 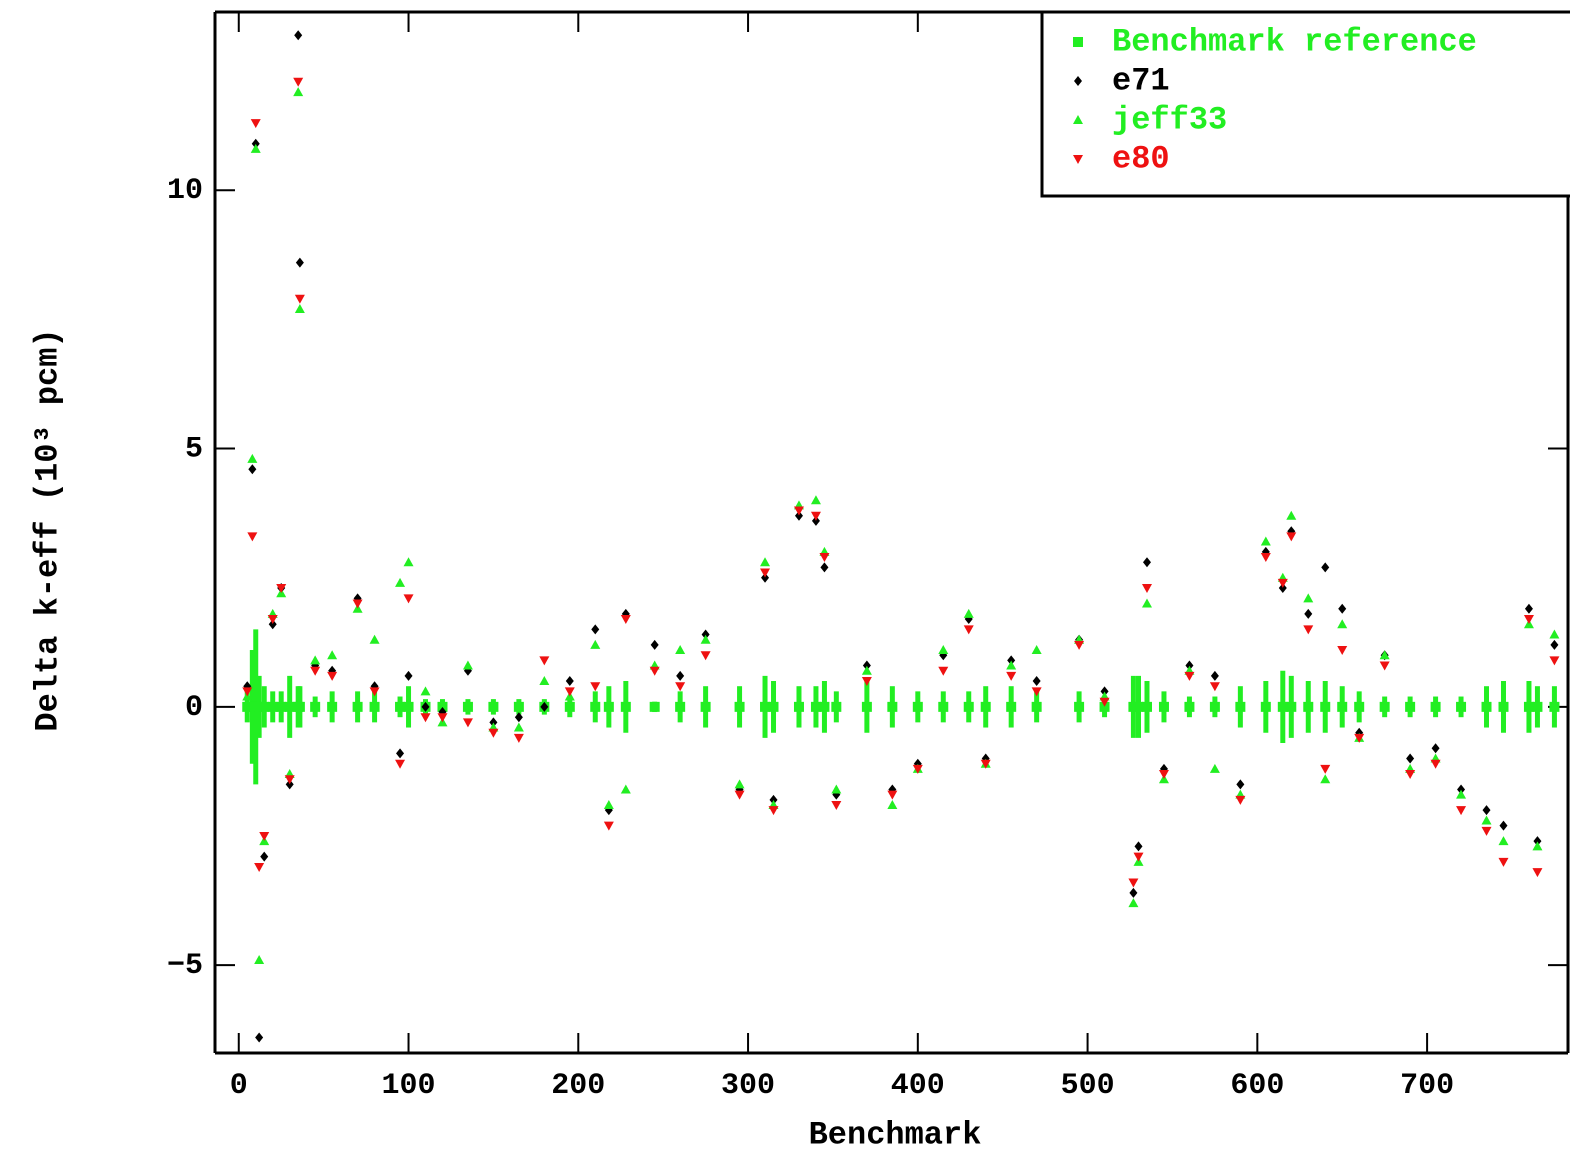 What do you see at coordinates (1078, 42) in the screenshot?
I see `legend-marker` at bounding box center [1078, 42].